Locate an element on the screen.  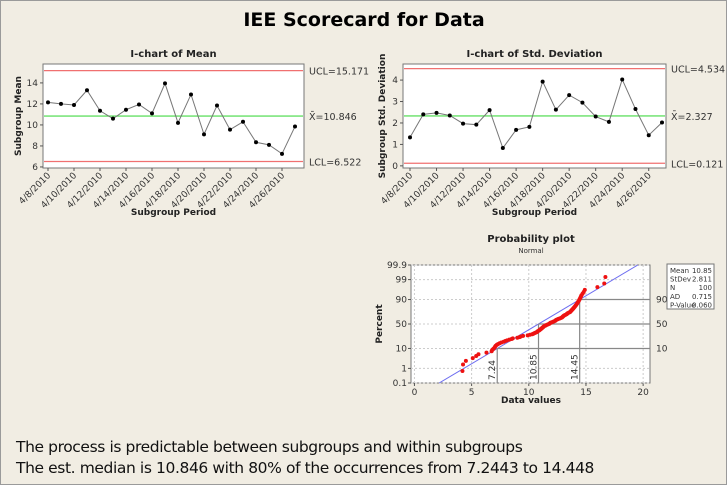
chart-title: Probability plot is located at coordinates (531, 239).